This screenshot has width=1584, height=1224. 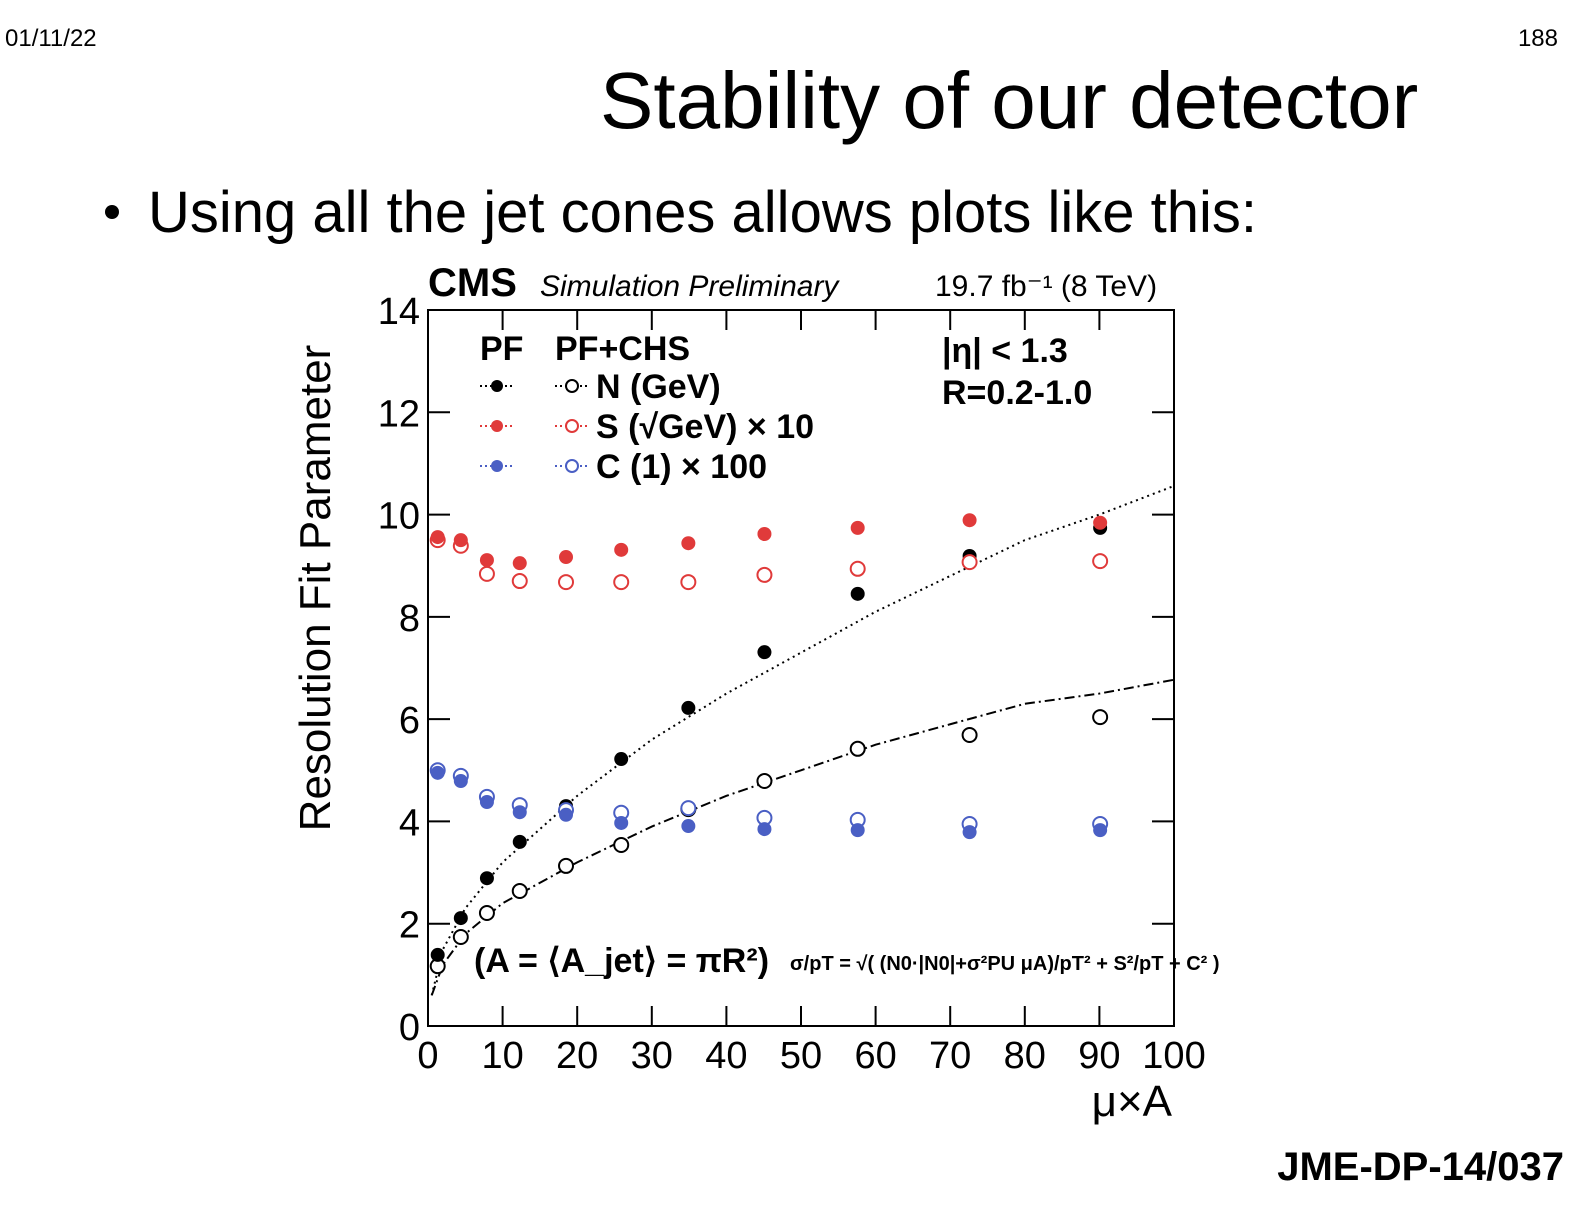 I want to click on slide-title: Stability of our detector, so click(x=1009, y=100).